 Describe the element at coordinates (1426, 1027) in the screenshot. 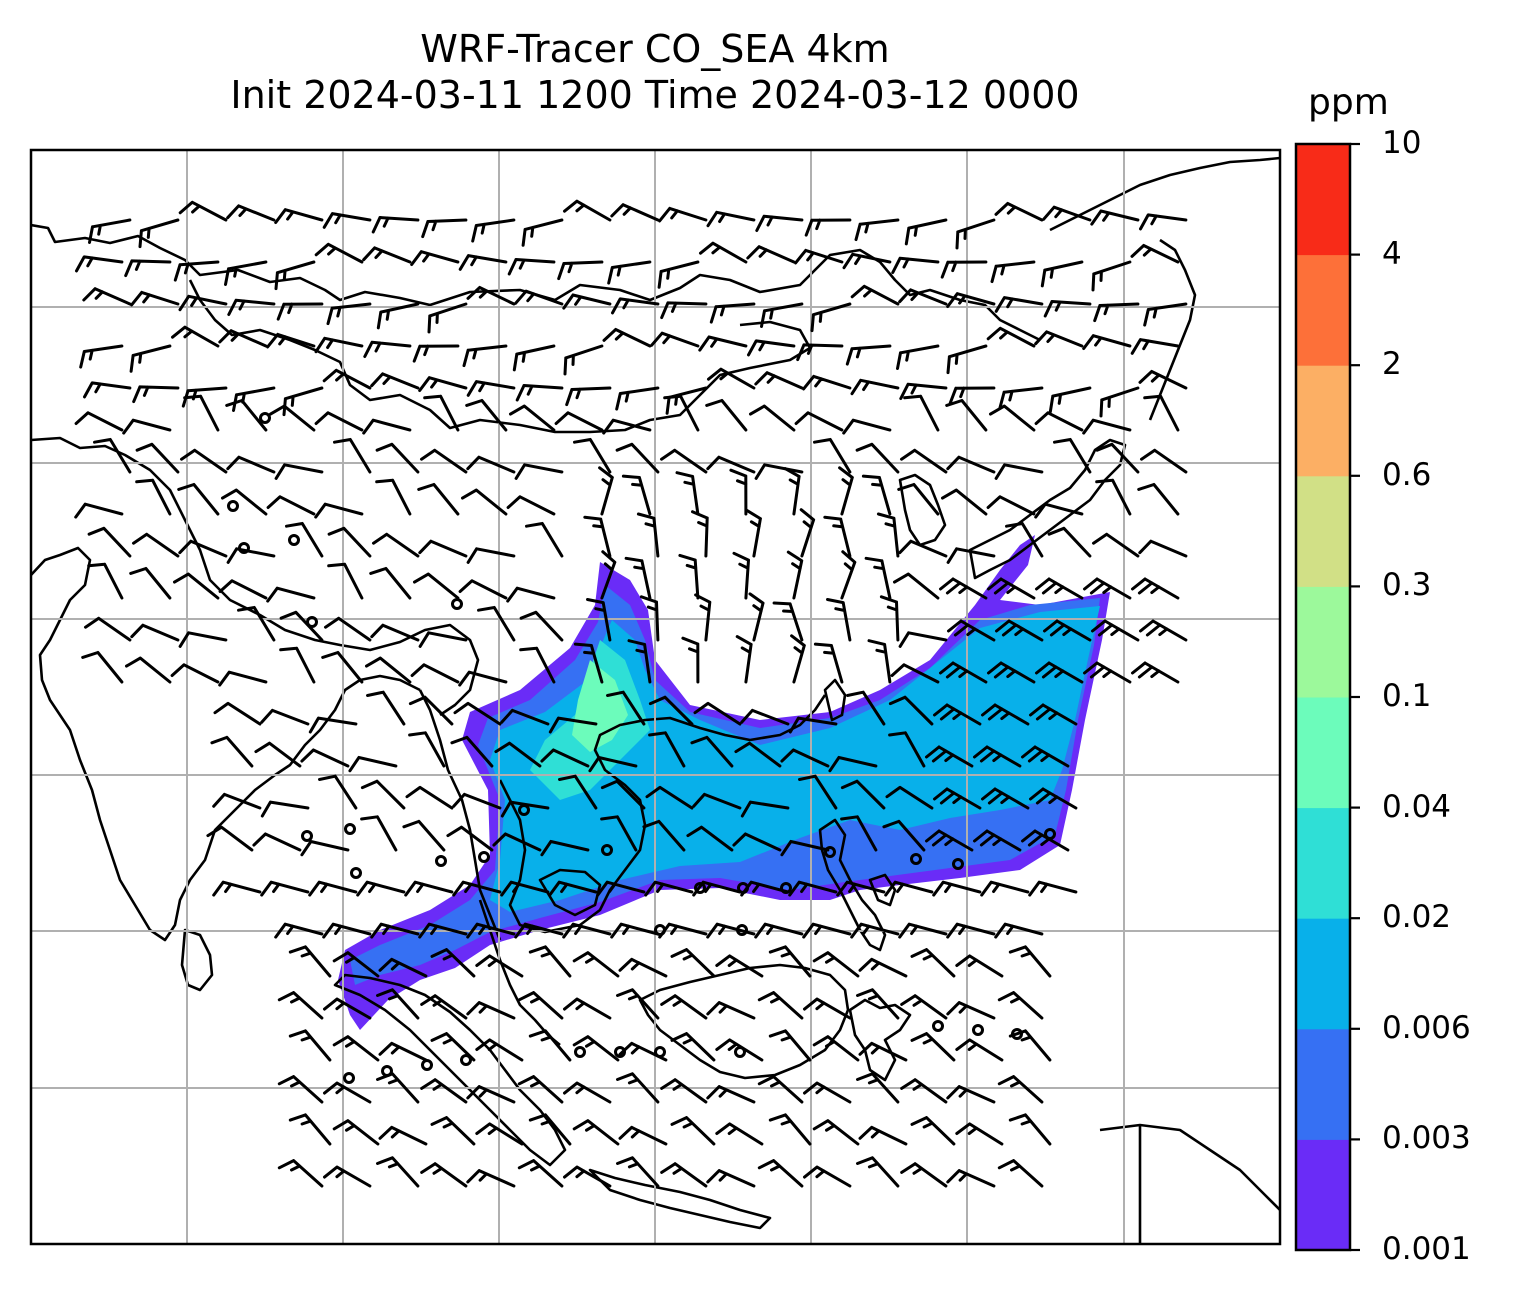

I see `colorbar-label: 0.006` at that location.